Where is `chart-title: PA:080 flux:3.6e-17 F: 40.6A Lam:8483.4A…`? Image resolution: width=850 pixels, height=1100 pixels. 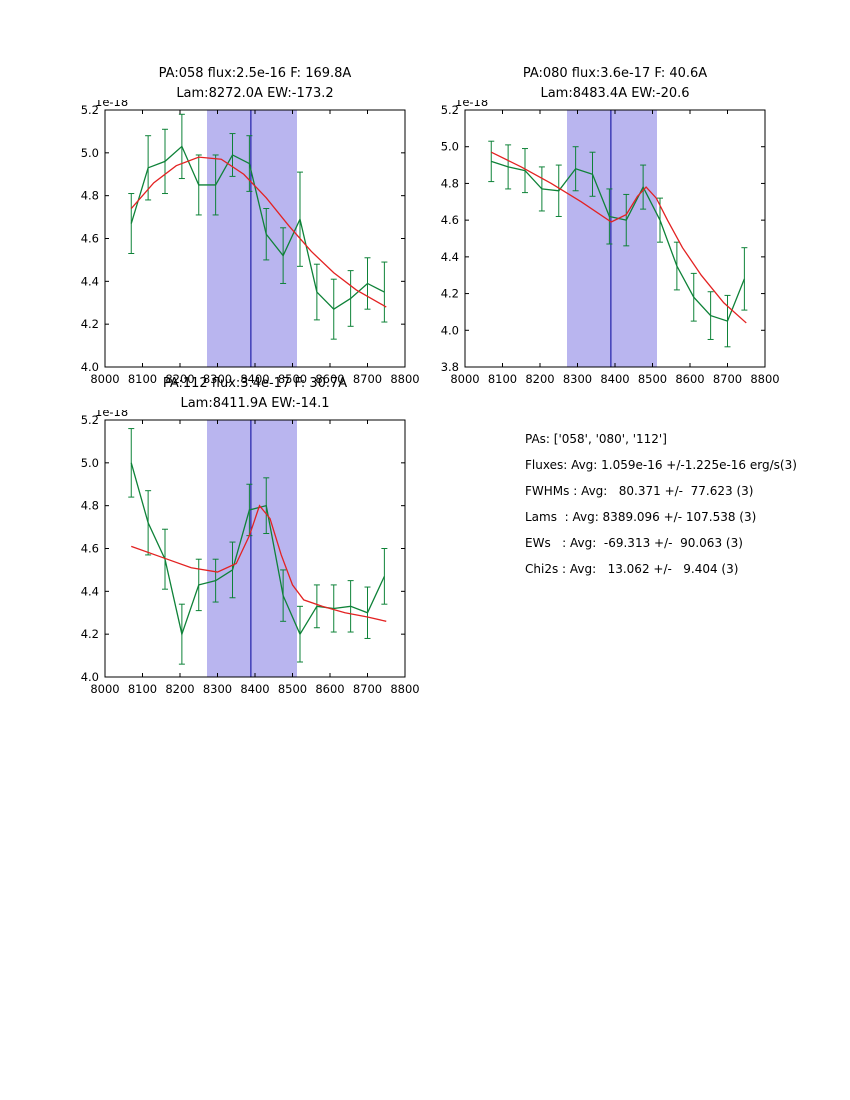
chart-title: PA:080 flux:3.6e-17 F: 40.6A Lam:8483.4A… is located at coordinates (615, 84).